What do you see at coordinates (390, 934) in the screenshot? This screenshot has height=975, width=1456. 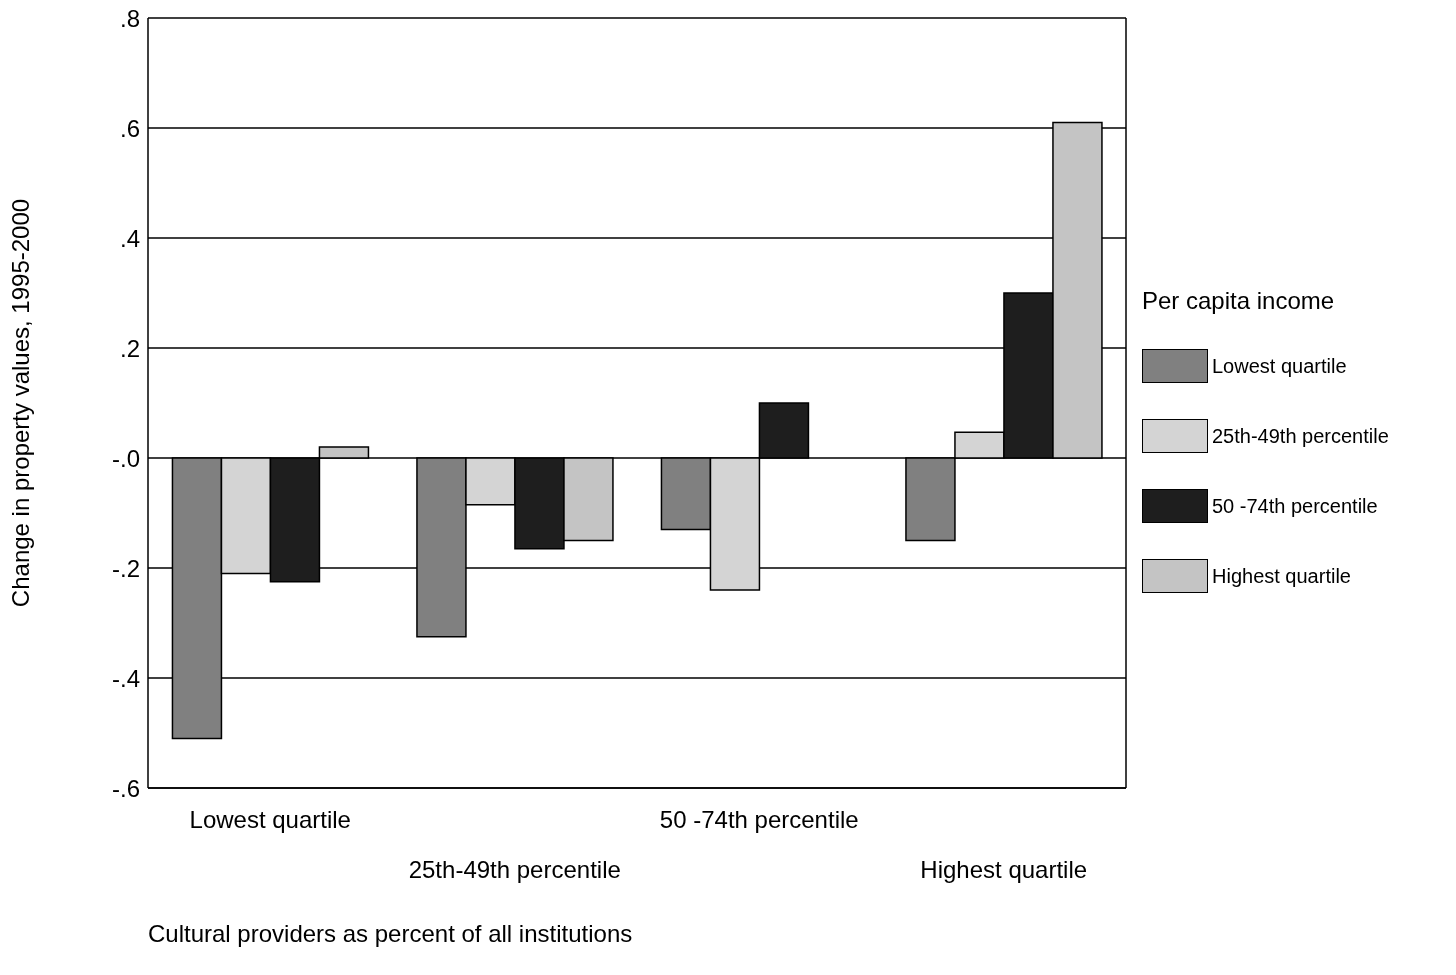 I see `x-axis-title: Cultural providers as percent of all institutions` at bounding box center [390, 934].